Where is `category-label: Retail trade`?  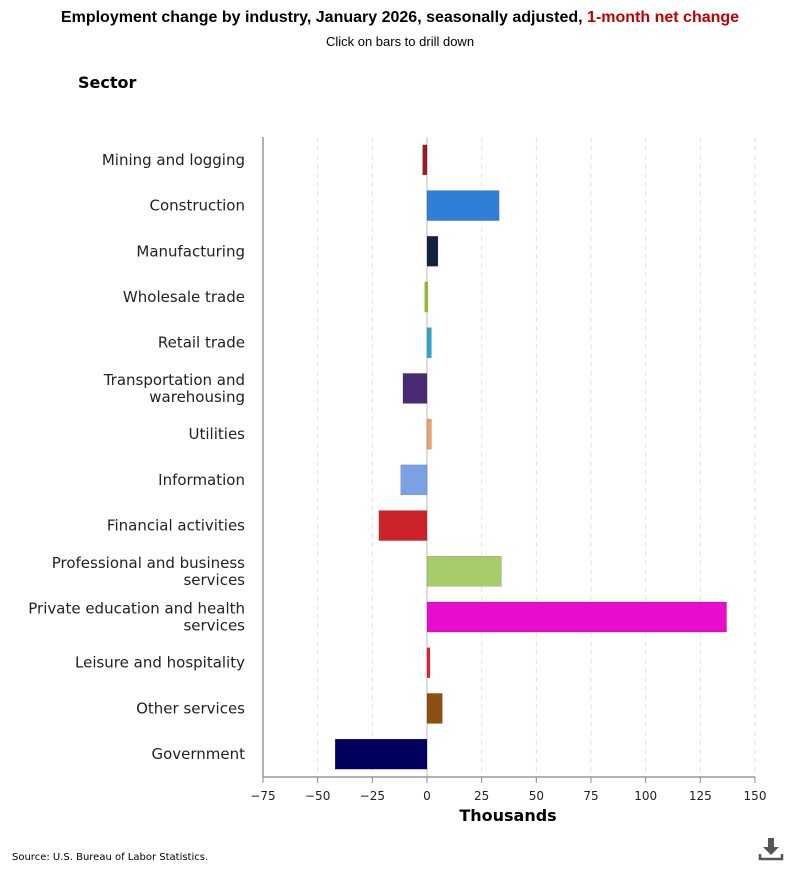
category-label: Retail trade is located at coordinates (201, 343).